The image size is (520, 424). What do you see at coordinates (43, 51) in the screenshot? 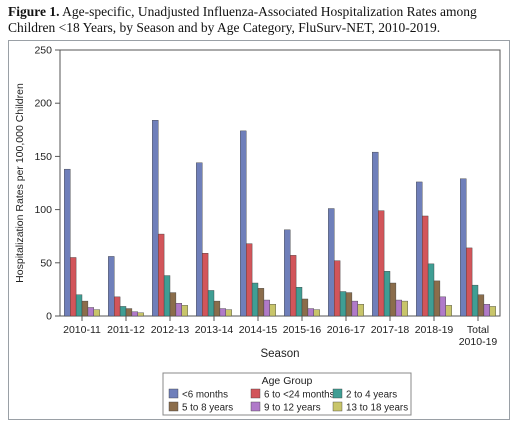
I see `y-tick-label: 250` at bounding box center [43, 51].